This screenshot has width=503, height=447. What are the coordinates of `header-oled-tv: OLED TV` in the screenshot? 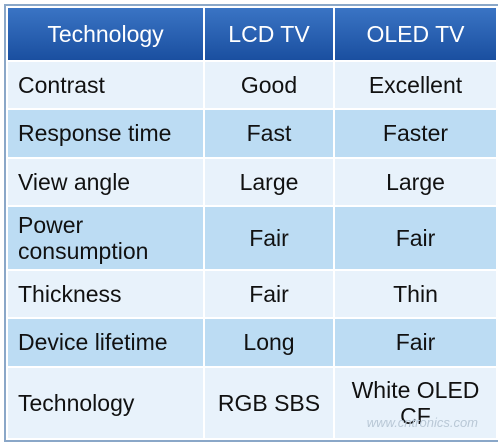 It's located at (415, 34).